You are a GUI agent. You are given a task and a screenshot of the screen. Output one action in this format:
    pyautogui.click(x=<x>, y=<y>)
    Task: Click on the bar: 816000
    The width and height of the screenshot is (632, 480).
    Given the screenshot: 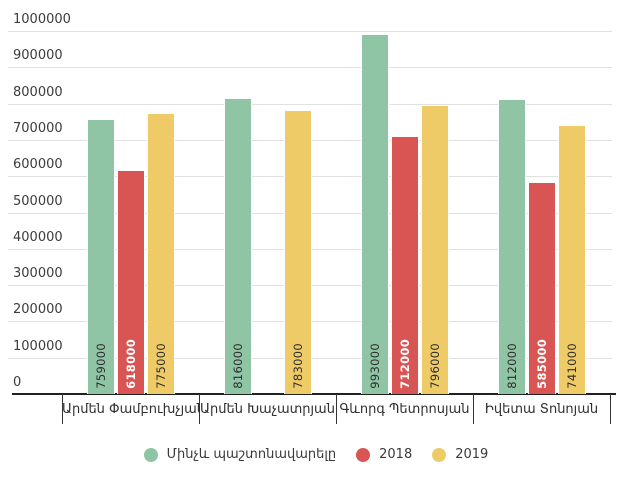 What is the action you would take?
    pyautogui.click(x=237, y=245)
    